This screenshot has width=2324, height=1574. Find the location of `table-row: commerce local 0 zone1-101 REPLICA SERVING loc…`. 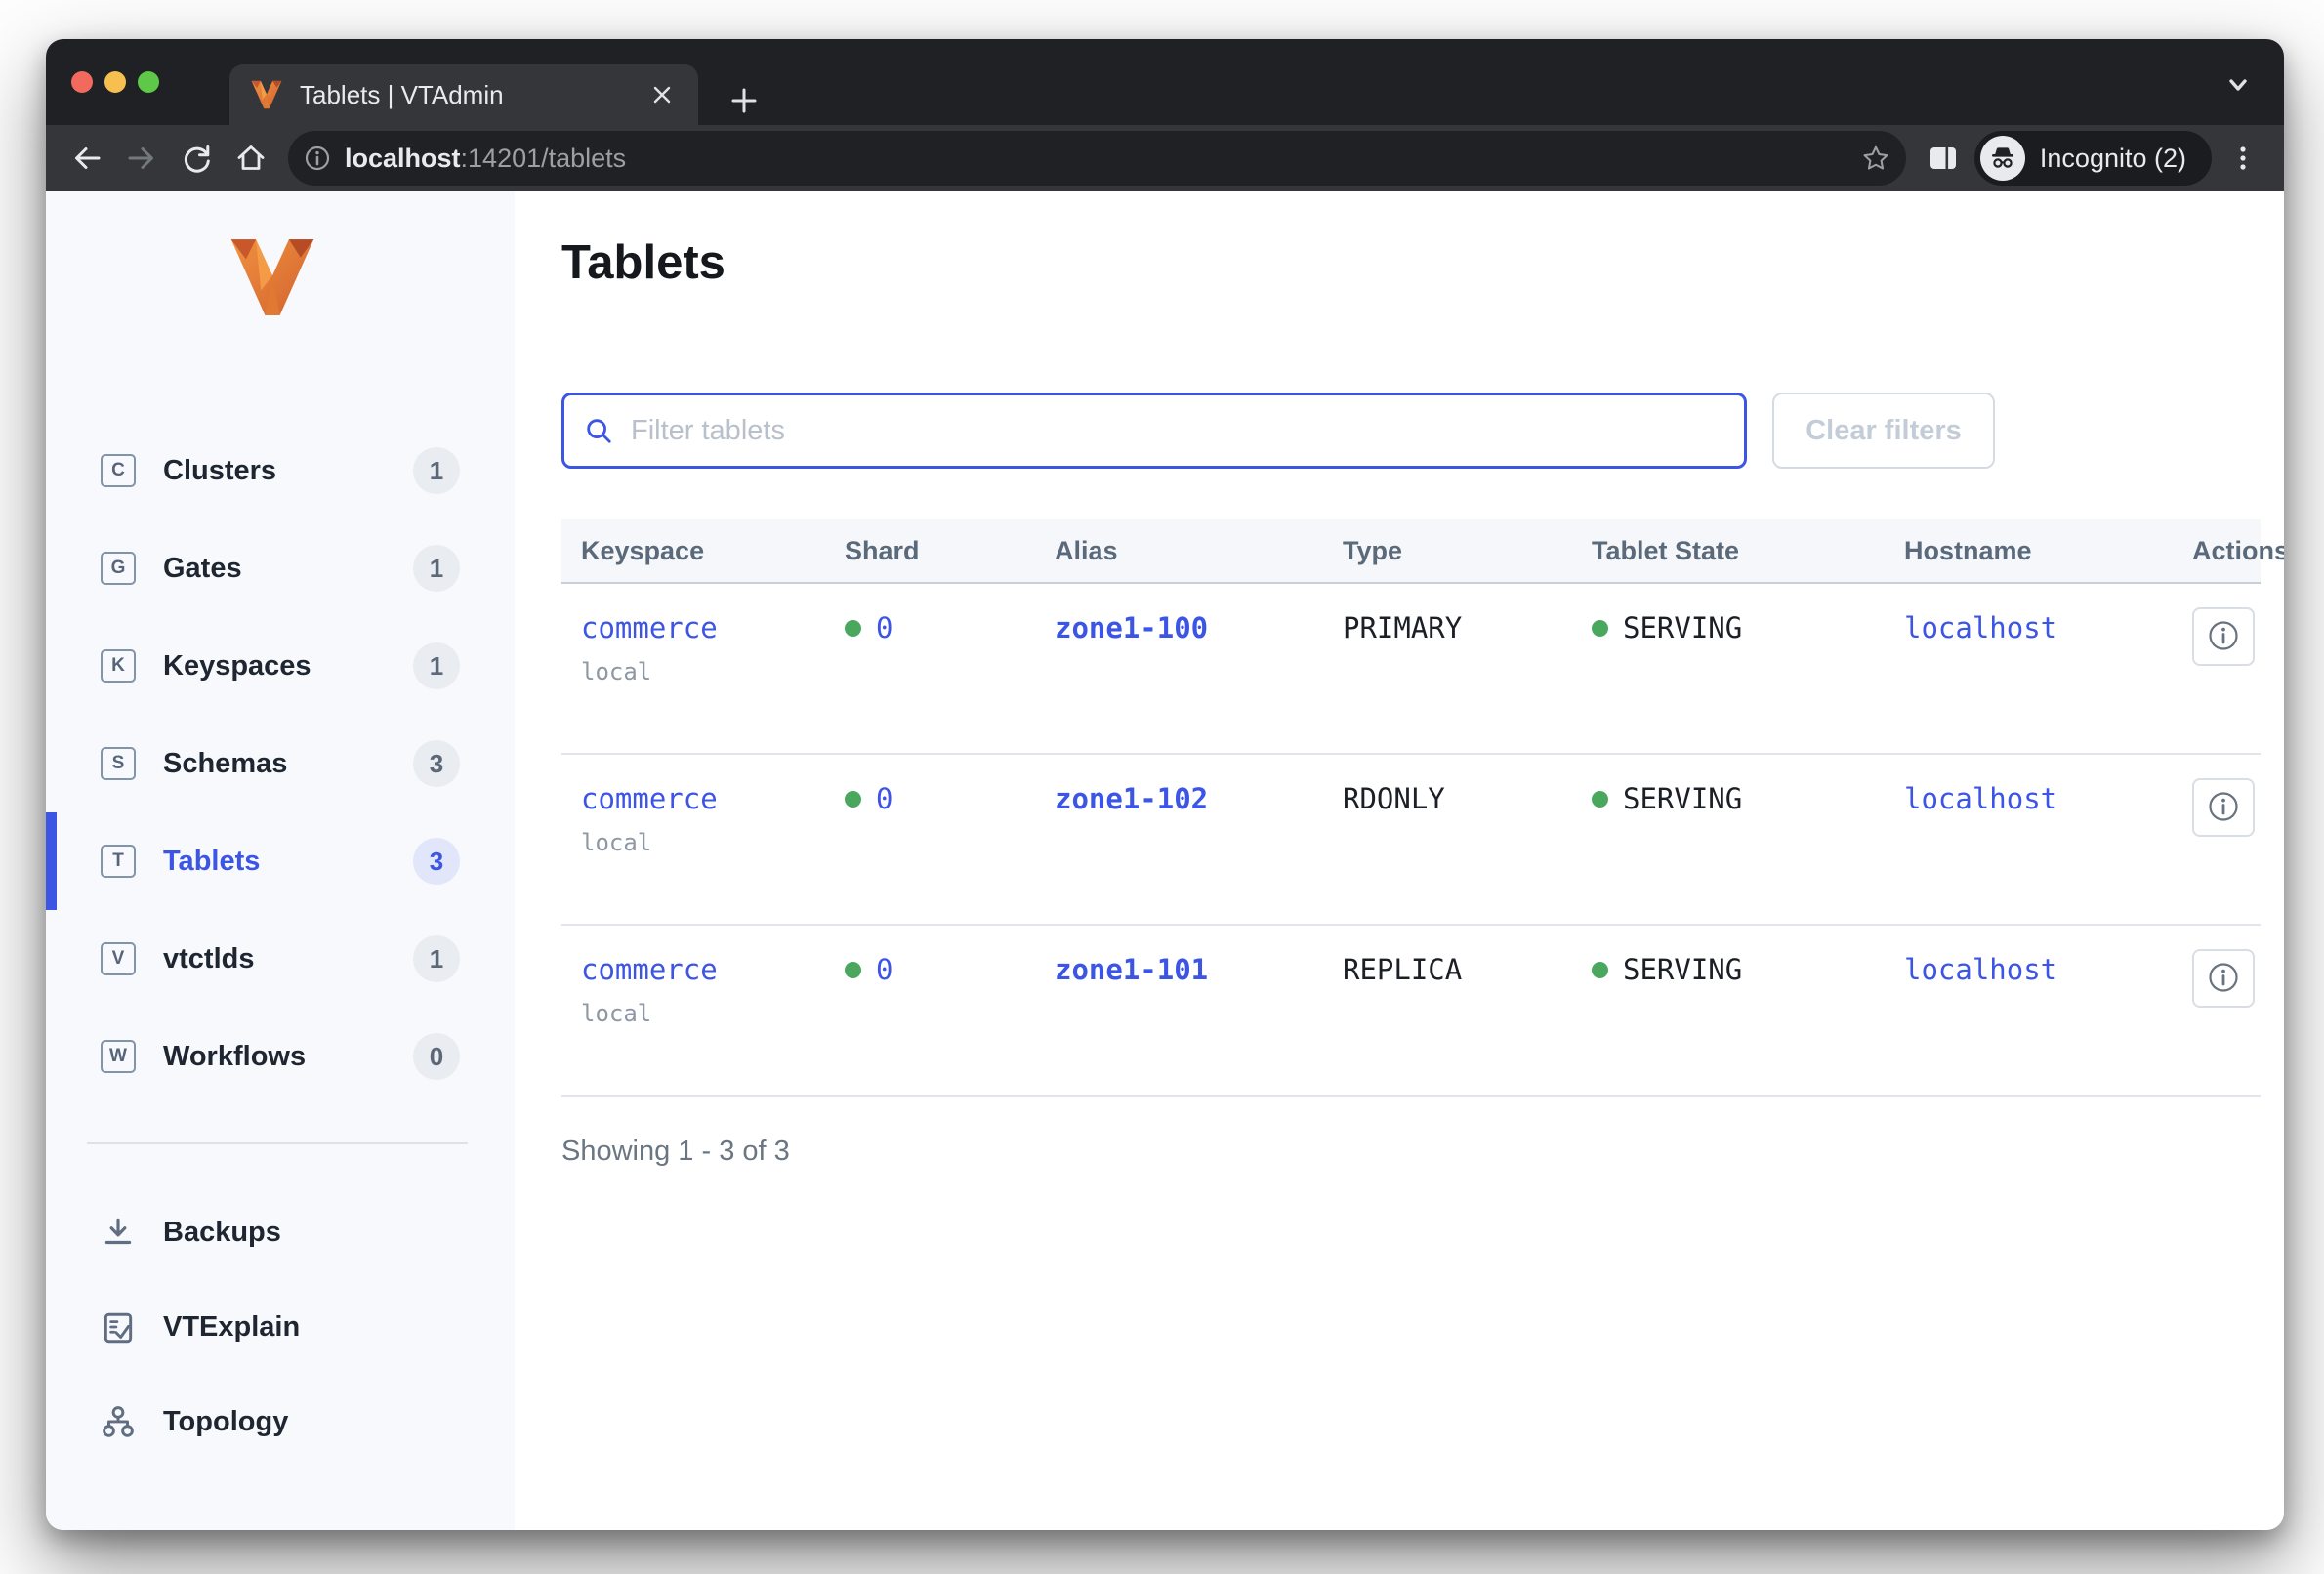

table-row: commerce local 0 zone1-101 REPLICA SERVING loc… is located at coordinates (1411, 1011).